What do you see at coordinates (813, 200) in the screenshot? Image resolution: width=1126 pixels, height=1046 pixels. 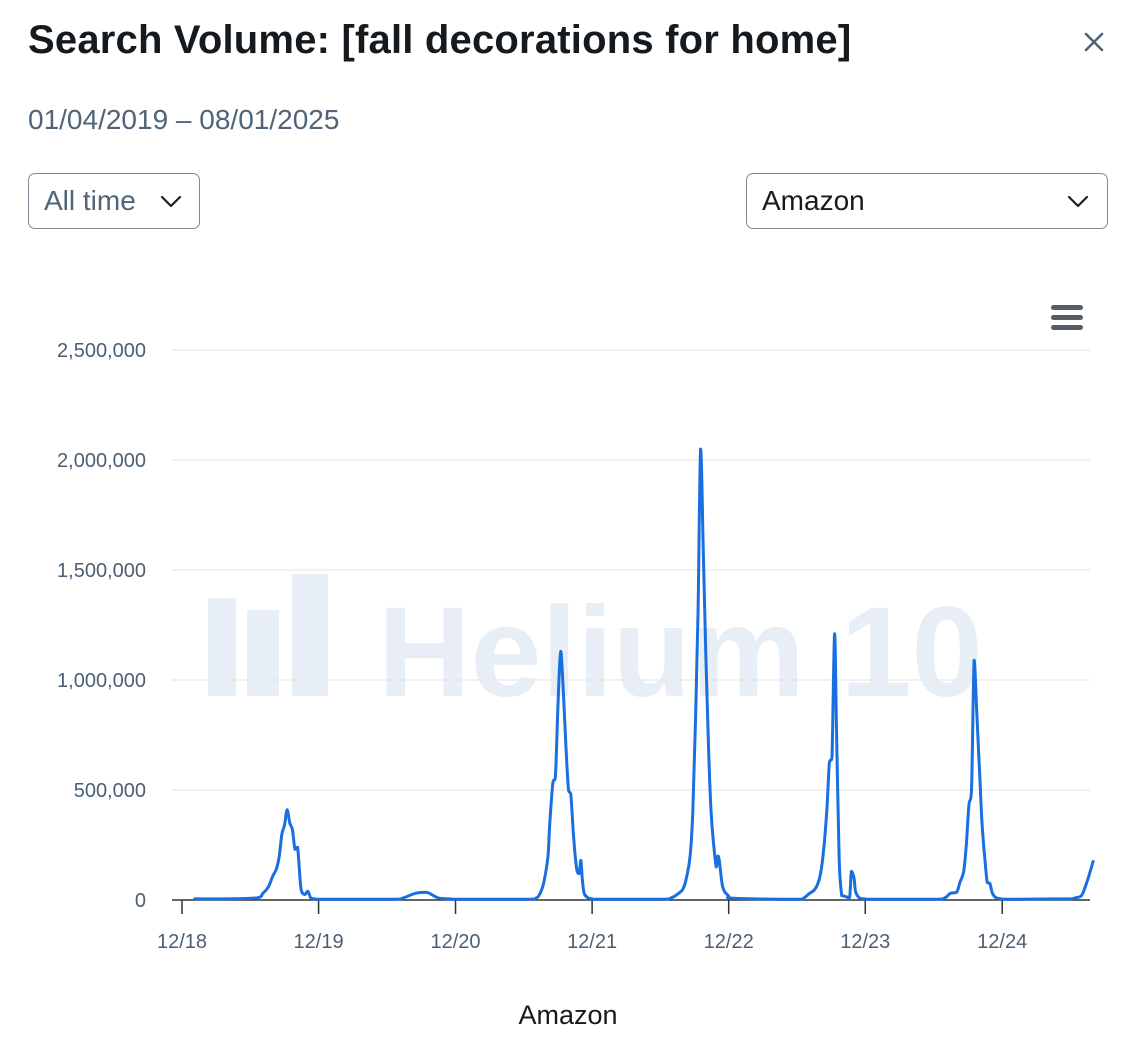 I see `marketplace-select-value: Amazon` at bounding box center [813, 200].